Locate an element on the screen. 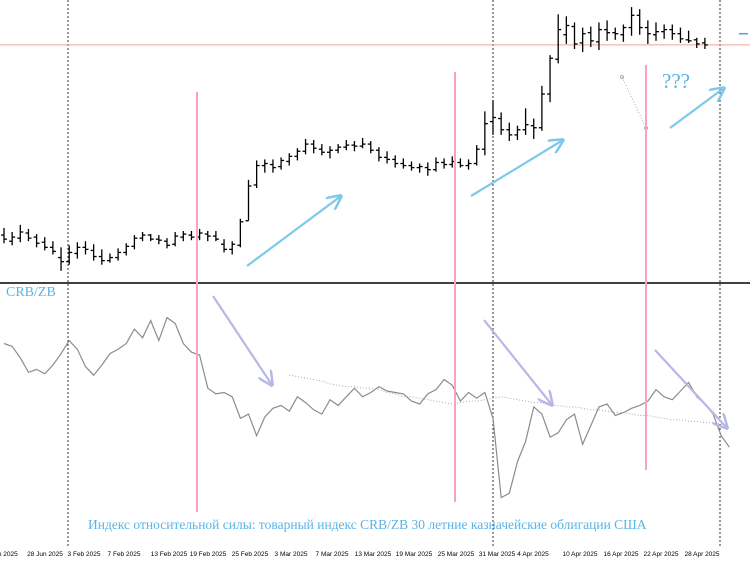  x-tick-label: 28 Jun 2025 is located at coordinates (45, 554).